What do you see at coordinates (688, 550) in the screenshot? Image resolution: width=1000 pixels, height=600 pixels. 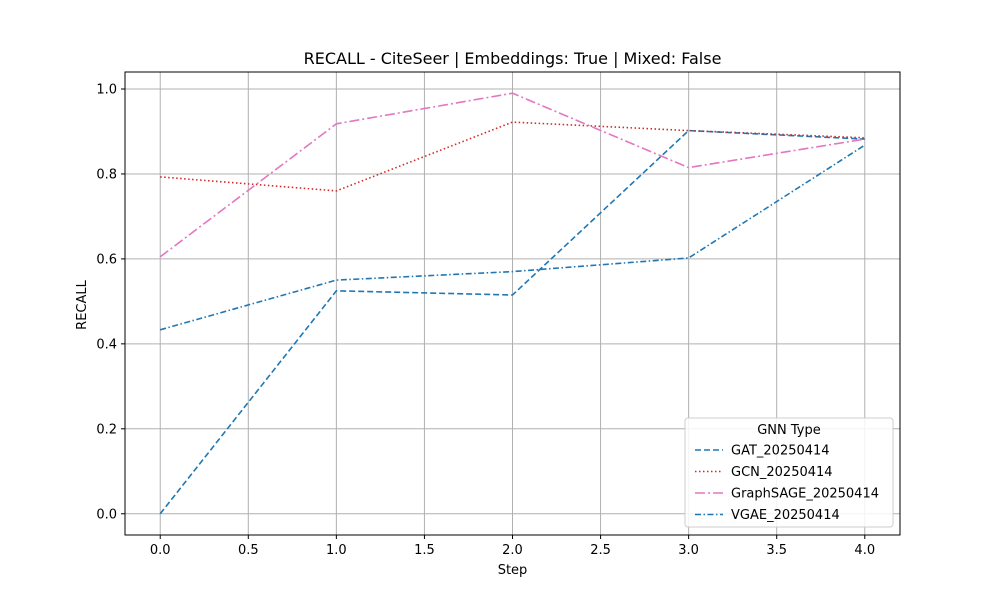 I see `x-tick-label: 3.0` at bounding box center [688, 550].